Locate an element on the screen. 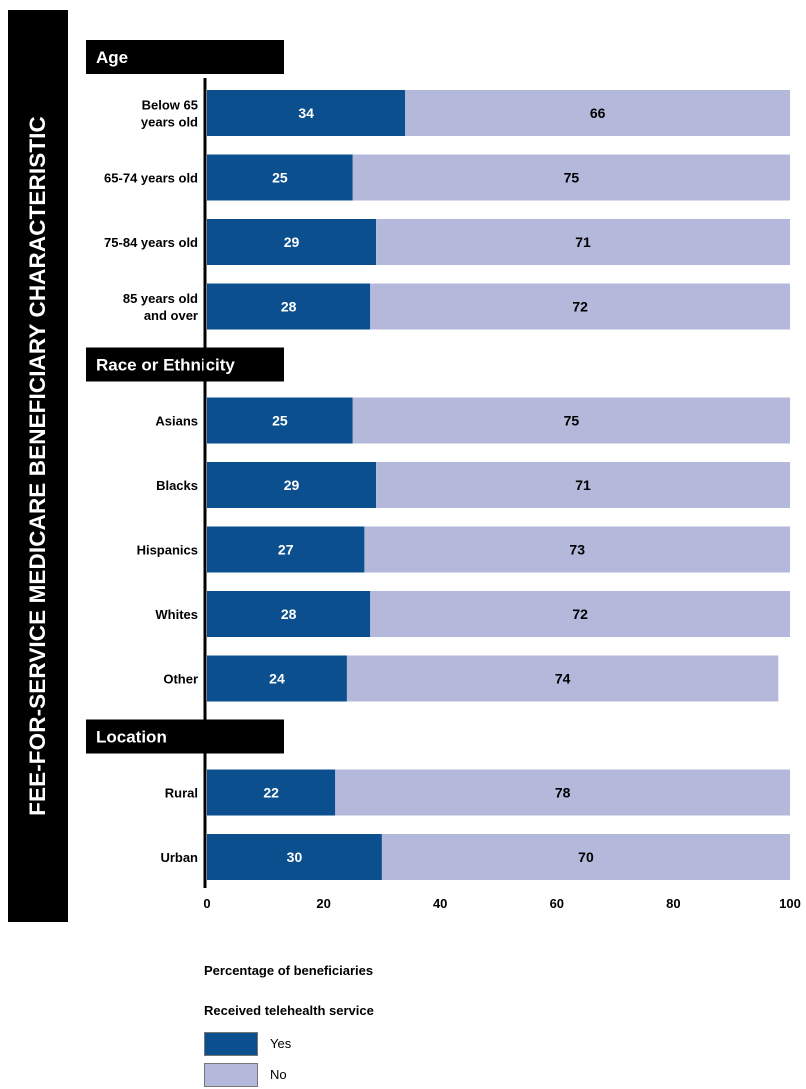  value-label-no-75-84-years-old: 71 is located at coordinates (583, 242).